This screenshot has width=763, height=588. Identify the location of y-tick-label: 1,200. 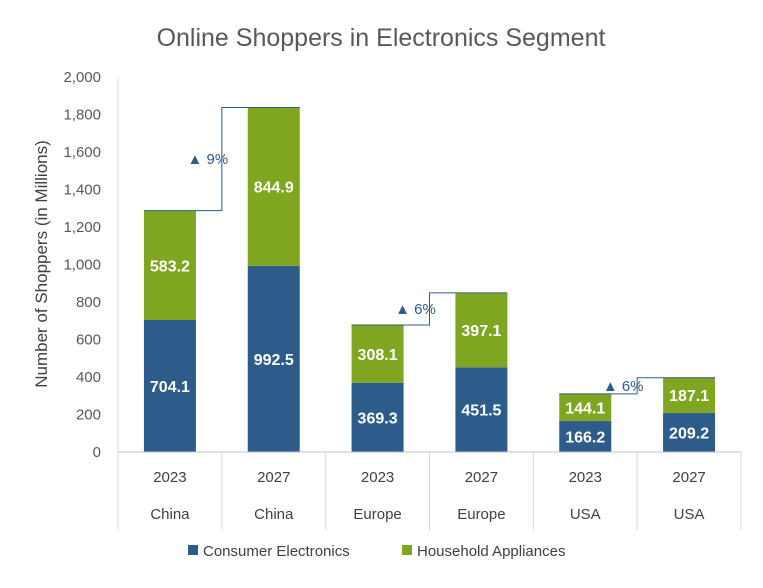
(82, 227).